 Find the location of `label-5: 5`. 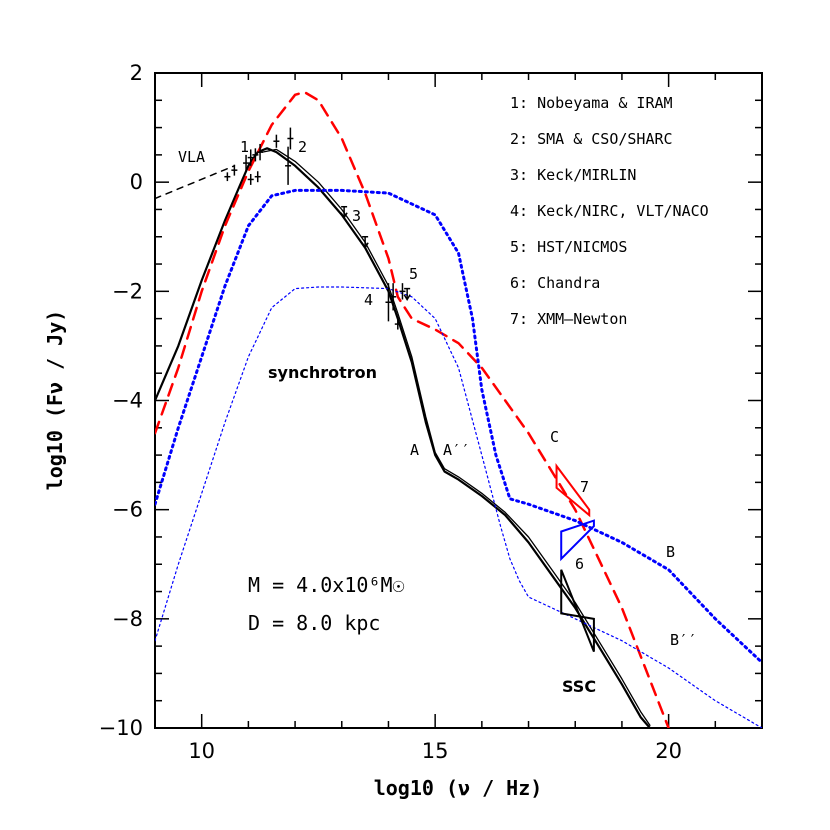

label-5: 5 is located at coordinates (413, 274).